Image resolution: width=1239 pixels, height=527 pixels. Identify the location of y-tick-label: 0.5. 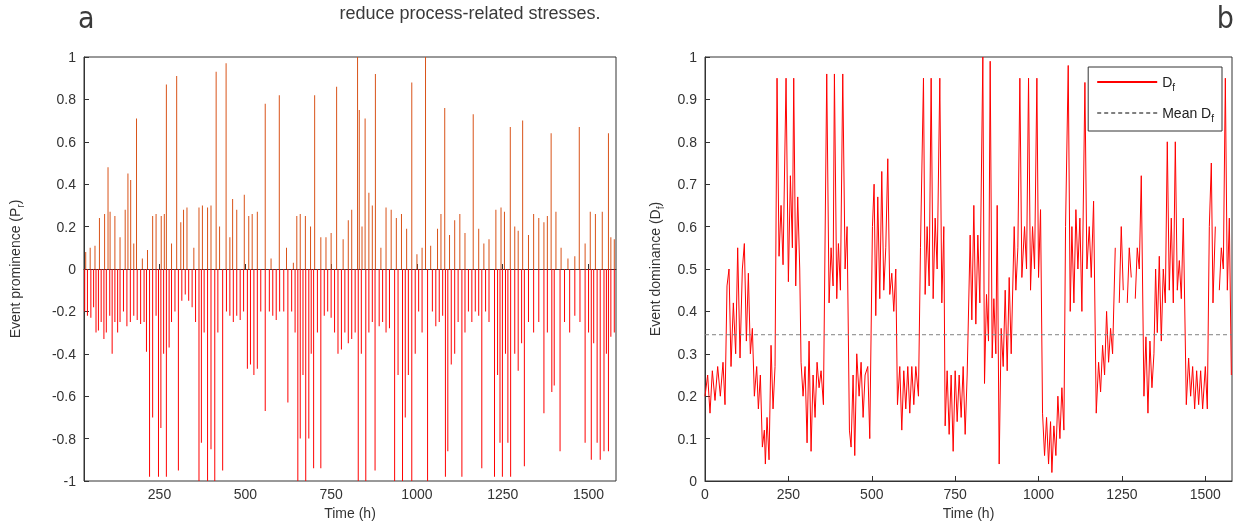
(687, 269).